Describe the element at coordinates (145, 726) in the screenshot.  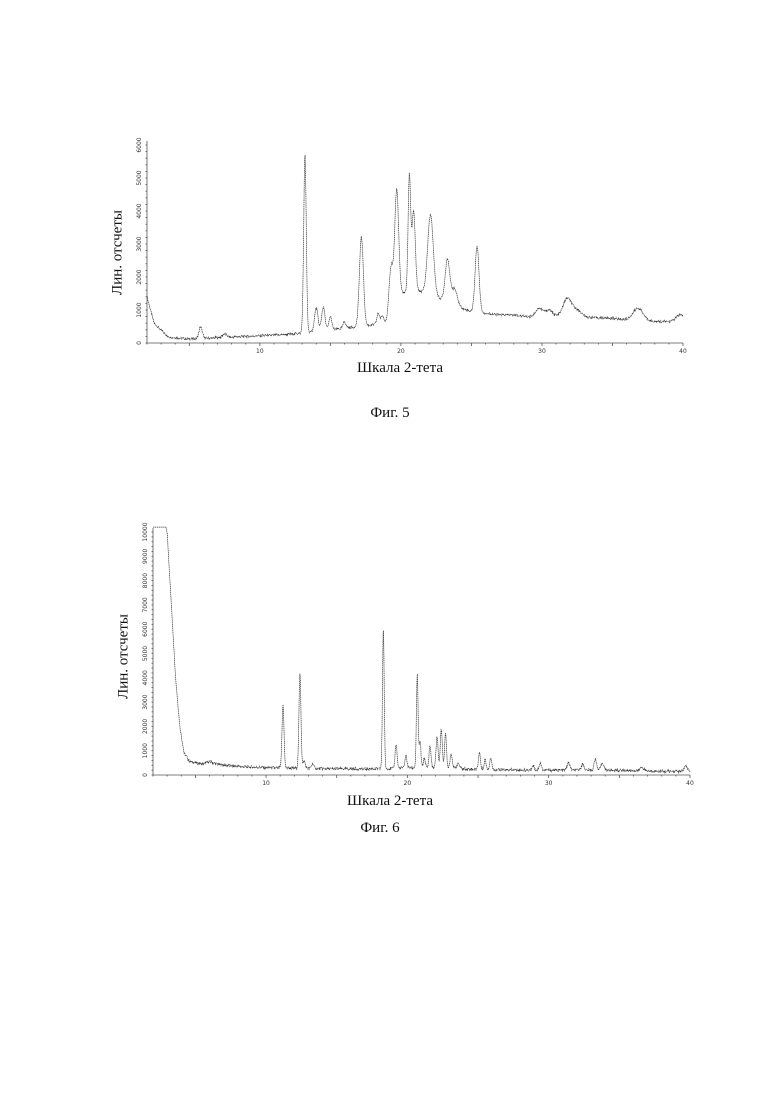
I see `y-tick-label: 2000` at that location.